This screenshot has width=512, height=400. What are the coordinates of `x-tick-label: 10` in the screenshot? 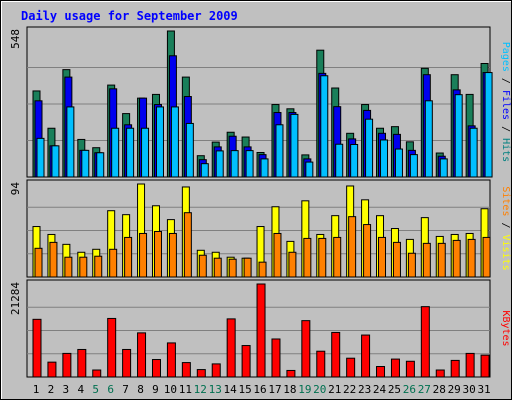 It's located at (170, 389).